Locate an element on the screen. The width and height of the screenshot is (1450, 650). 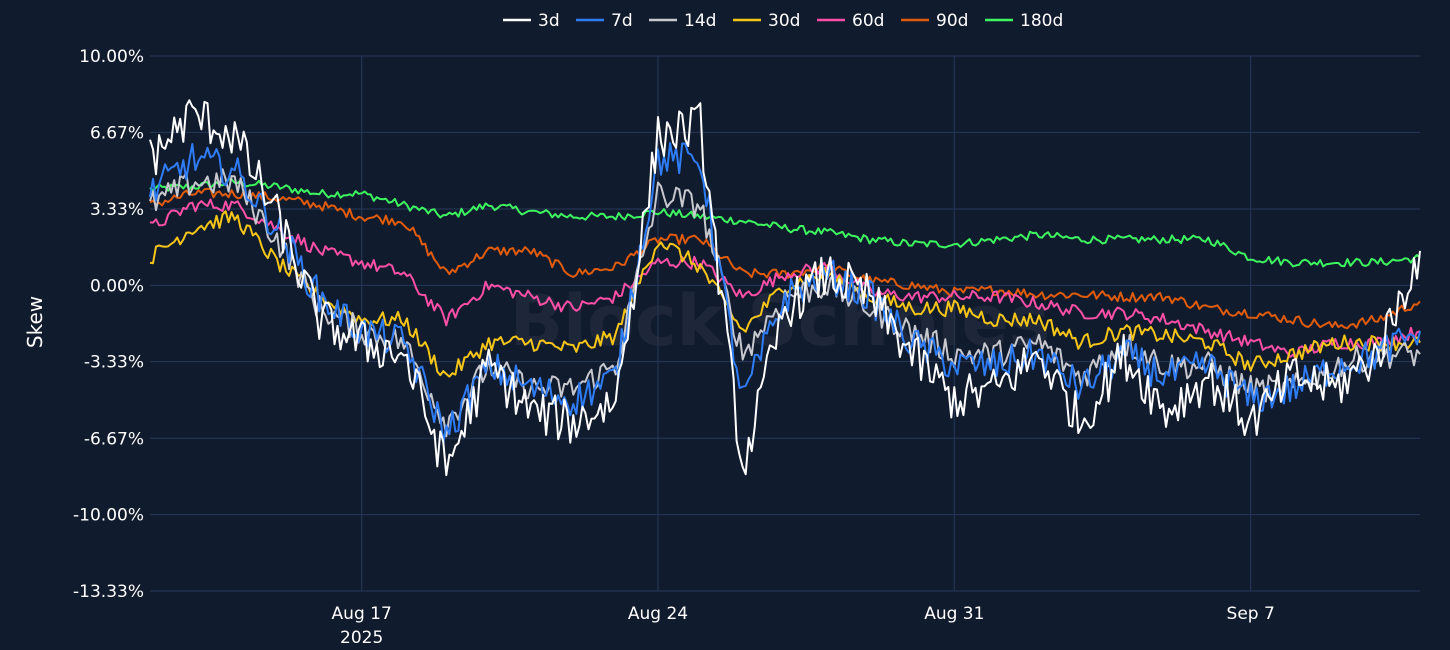
x-tick-sublabel: 2025 is located at coordinates (361, 638).